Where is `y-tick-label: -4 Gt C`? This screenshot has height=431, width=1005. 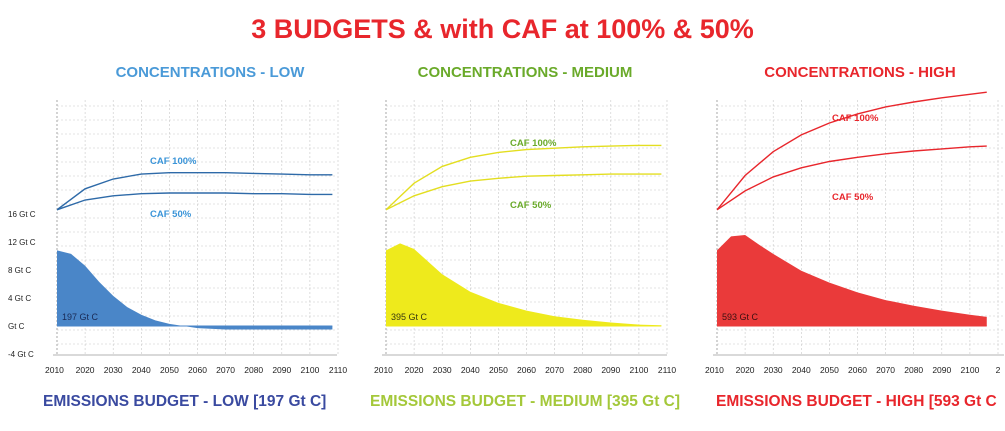
y-tick-label: -4 Gt C is located at coordinates (21, 354).